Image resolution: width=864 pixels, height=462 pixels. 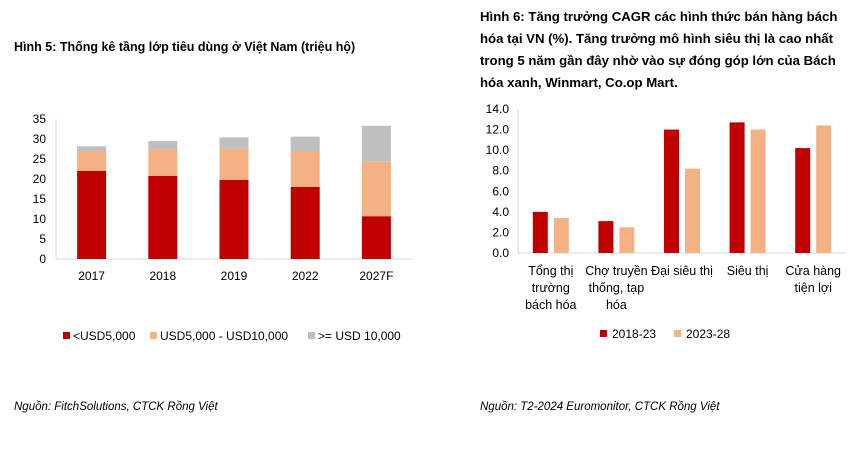 What do you see at coordinates (40, 199) in the screenshot?
I see `y-tick-label: 15` at bounding box center [40, 199].